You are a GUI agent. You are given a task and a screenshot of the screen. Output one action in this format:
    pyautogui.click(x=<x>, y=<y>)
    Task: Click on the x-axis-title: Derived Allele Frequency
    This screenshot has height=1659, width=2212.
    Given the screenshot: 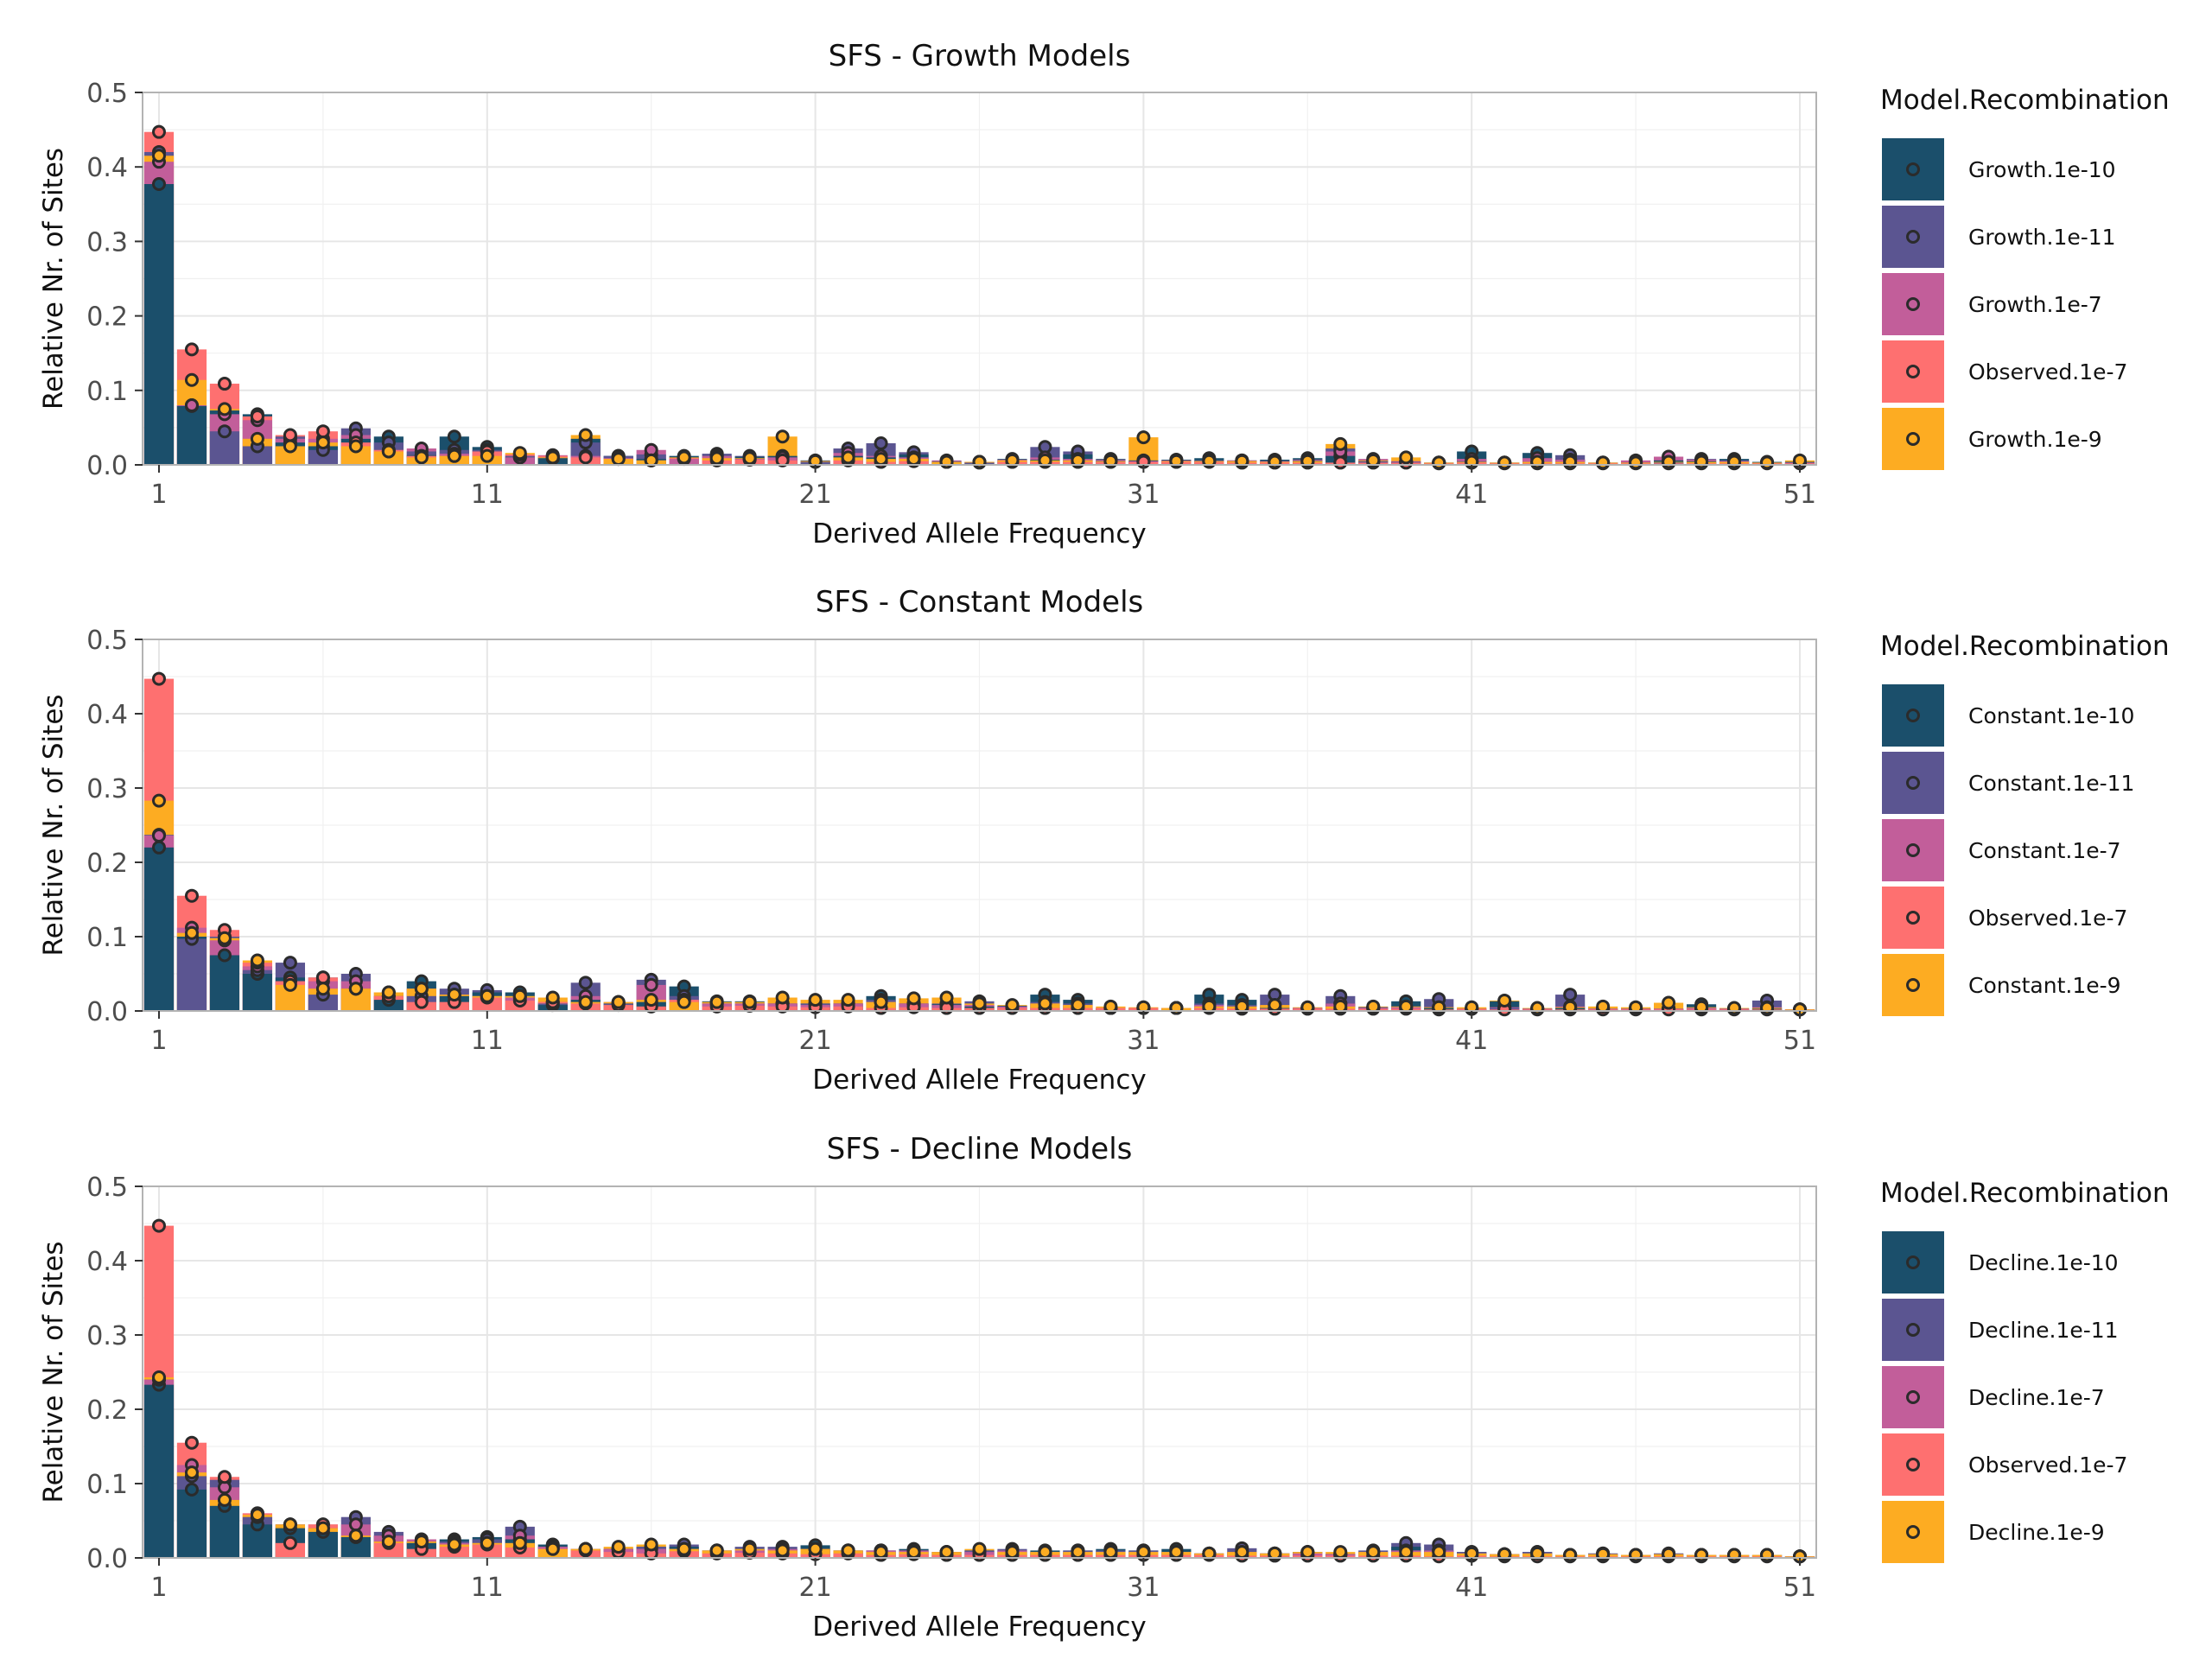 What is the action you would take?
    pyautogui.click(x=979, y=534)
    